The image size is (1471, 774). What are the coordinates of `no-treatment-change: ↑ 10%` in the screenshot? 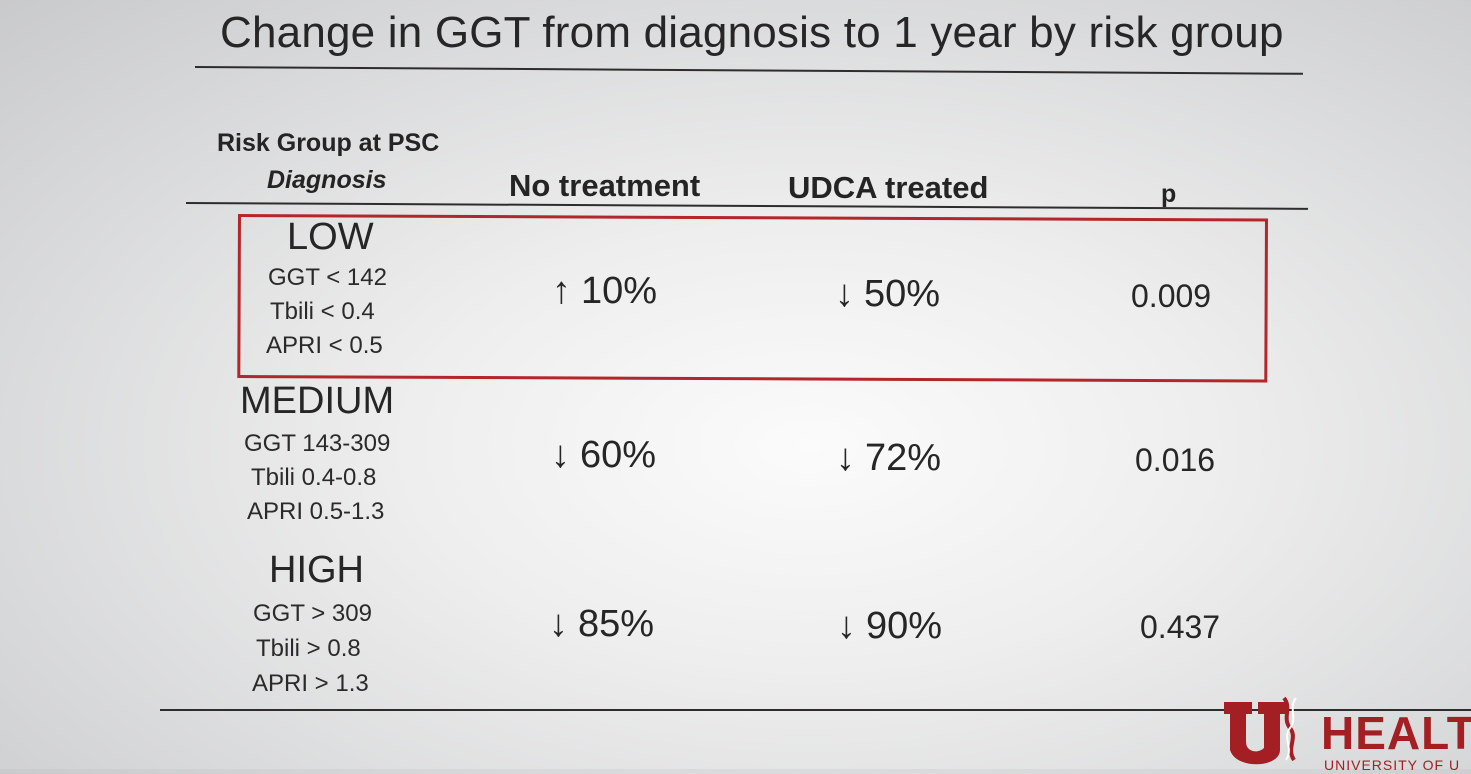 It's located at (604, 291).